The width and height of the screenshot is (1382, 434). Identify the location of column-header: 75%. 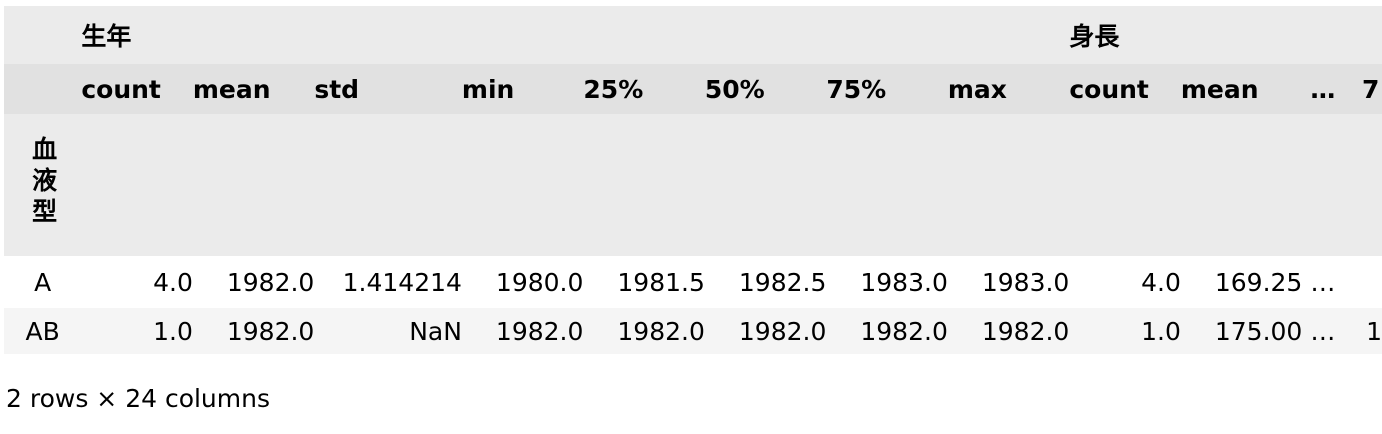
(856, 89).